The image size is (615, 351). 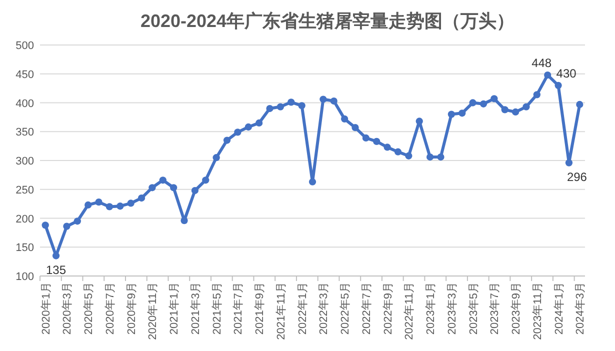 What do you see at coordinates (217, 308) in the screenshot?
I see `x-tick-label: 2021年5月` at bounding box center [217, 308].